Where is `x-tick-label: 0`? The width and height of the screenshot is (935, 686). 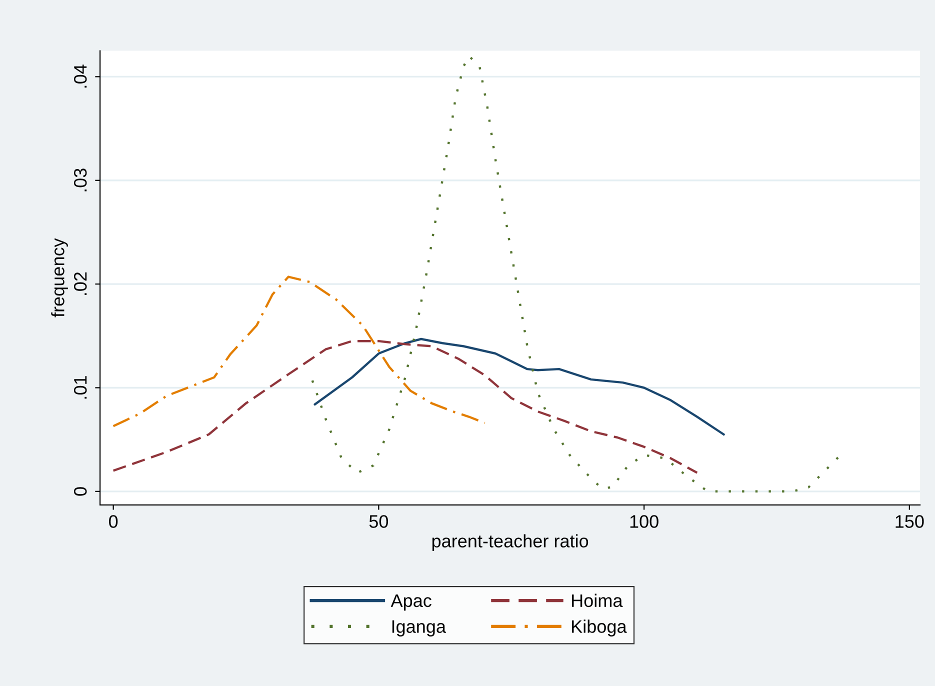 x-tick-label: 0 is located at coordinates (113, 521).